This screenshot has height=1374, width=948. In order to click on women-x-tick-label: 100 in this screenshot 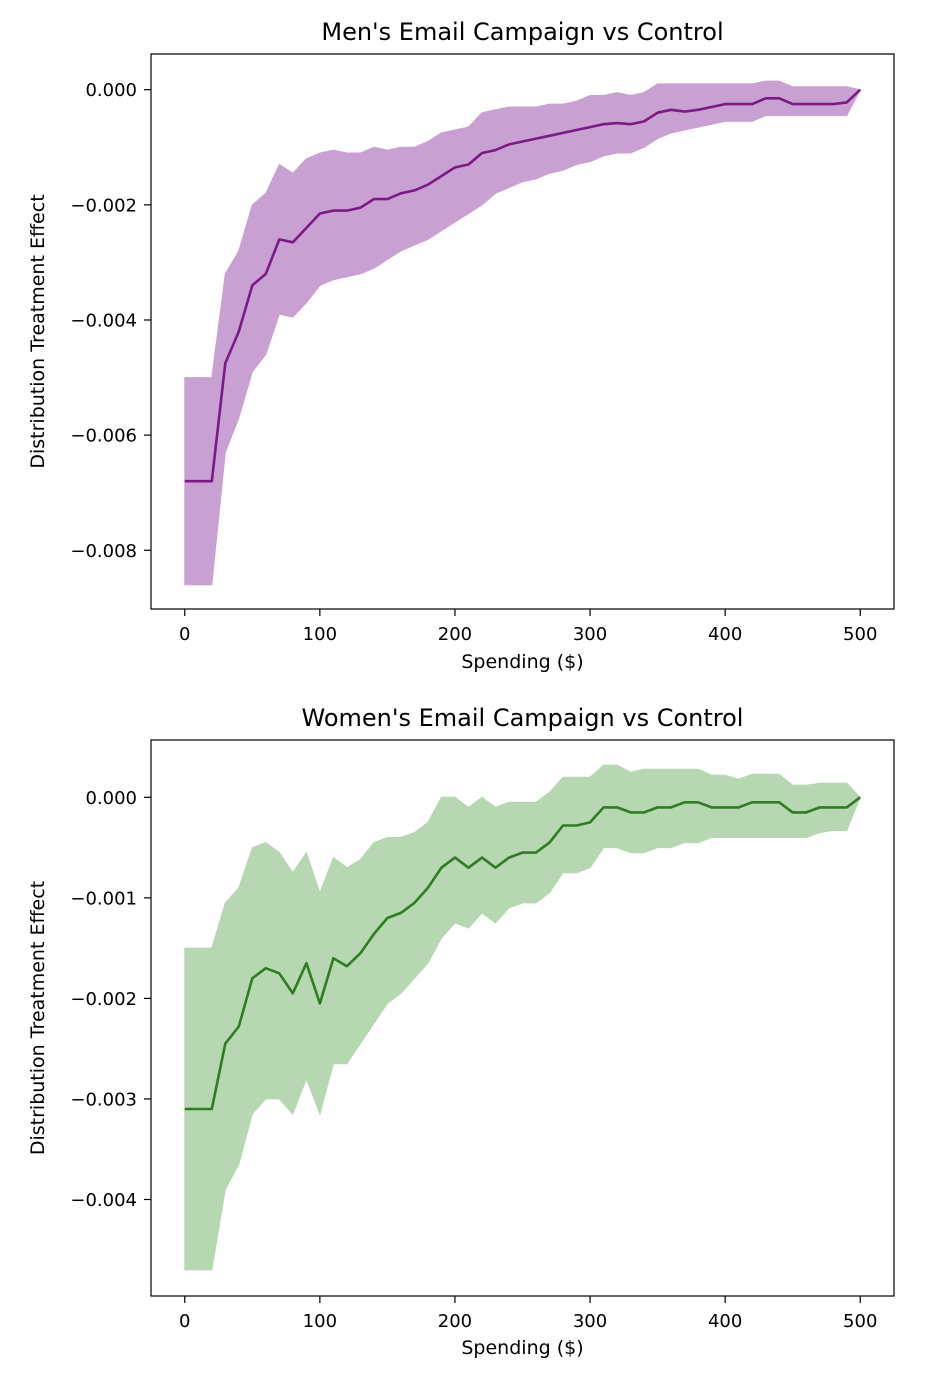, I will do `click(320, 1321)`.